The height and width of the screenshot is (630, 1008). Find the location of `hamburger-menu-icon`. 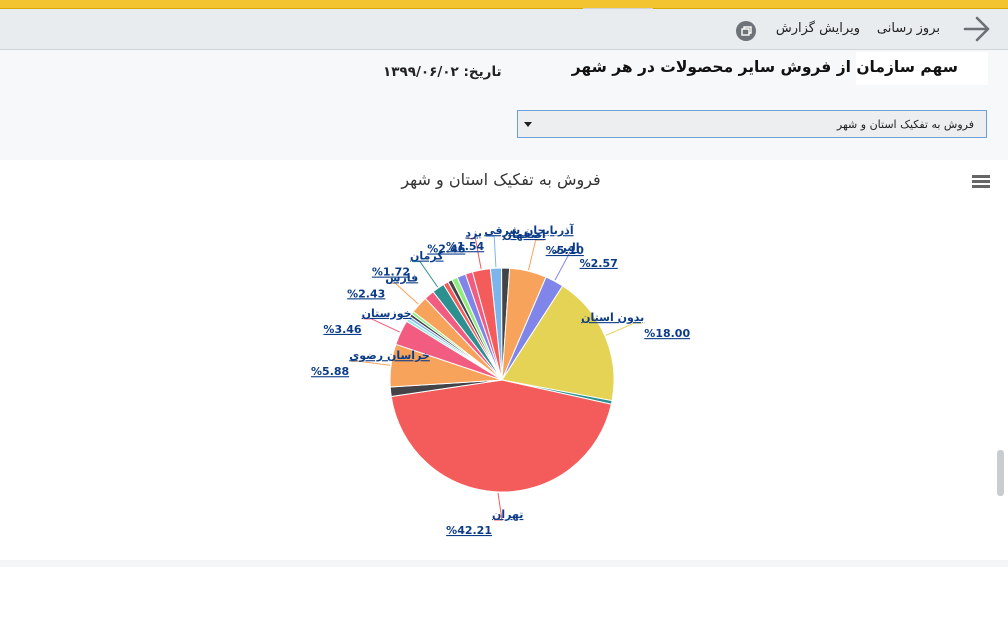

hamburger-menu-icon is located at coordinates (981, 181).